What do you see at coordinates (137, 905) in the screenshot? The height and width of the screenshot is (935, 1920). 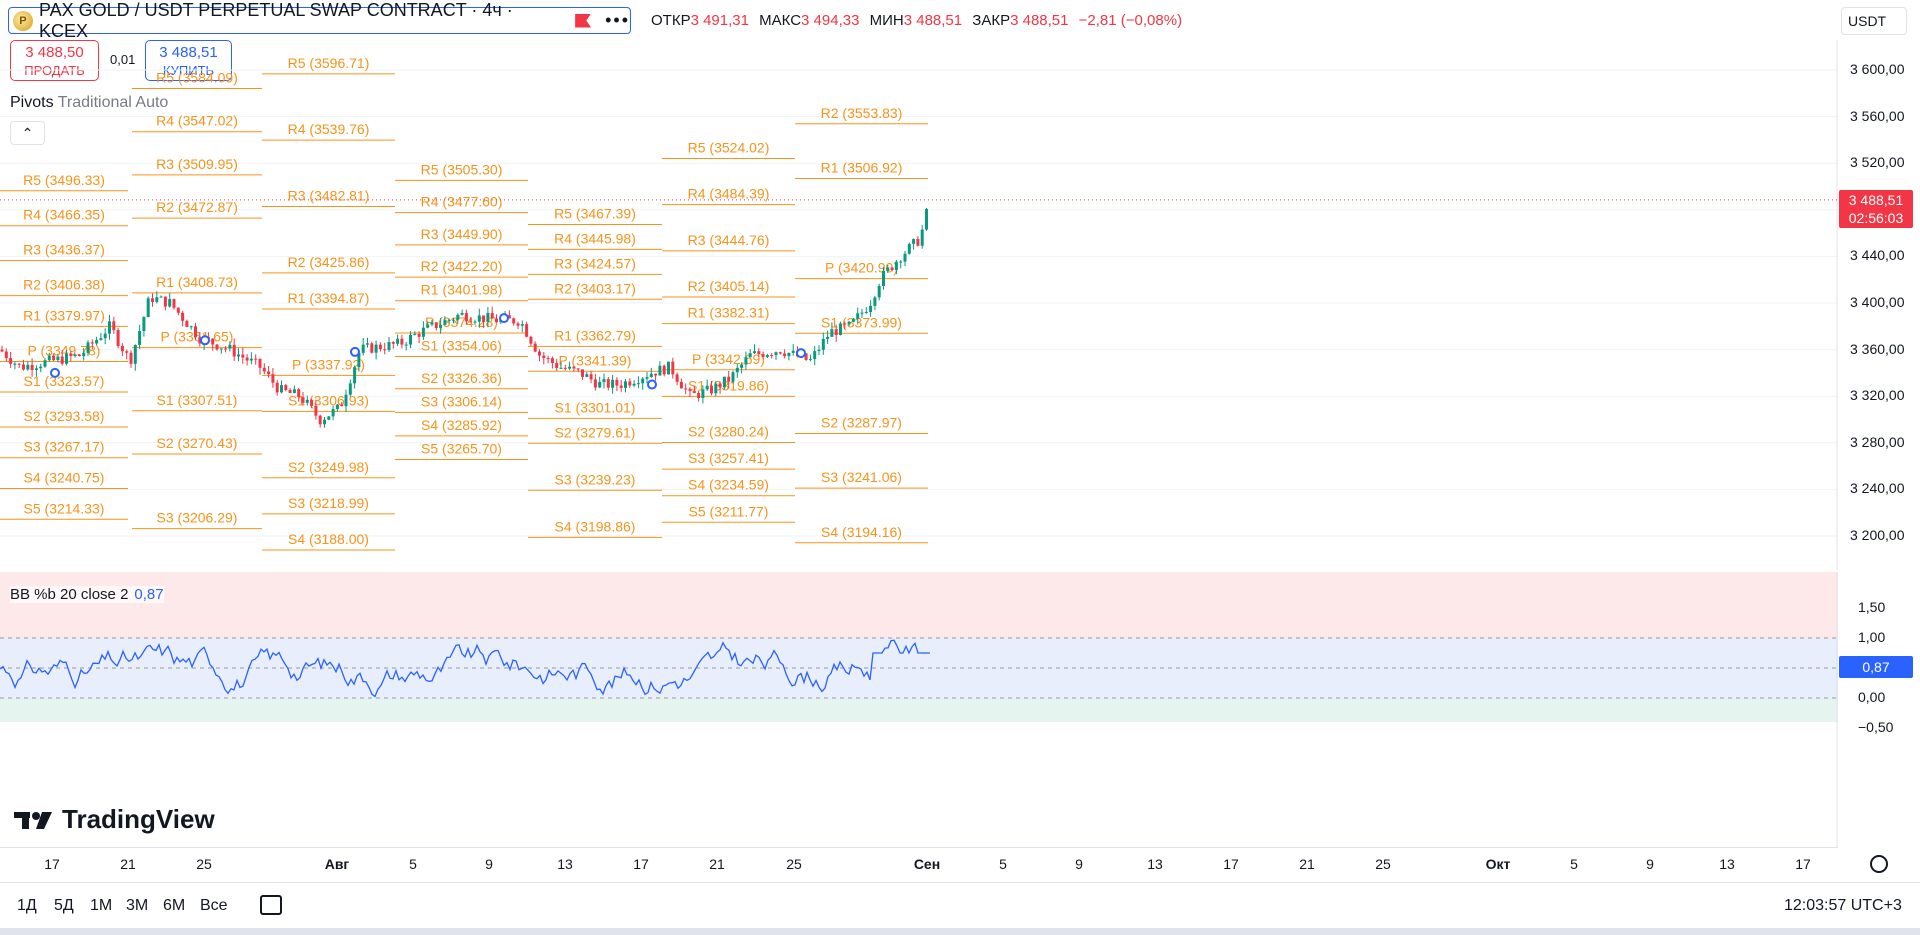 I see `range-button-3: 3М` at bounding box center [137, 905].